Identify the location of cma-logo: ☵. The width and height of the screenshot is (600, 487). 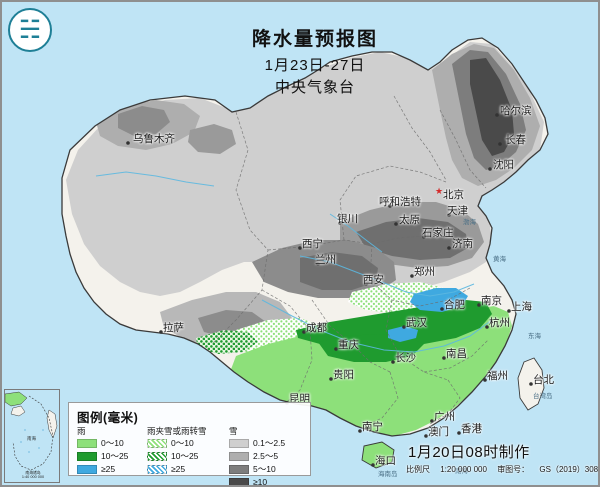
(30, 30).